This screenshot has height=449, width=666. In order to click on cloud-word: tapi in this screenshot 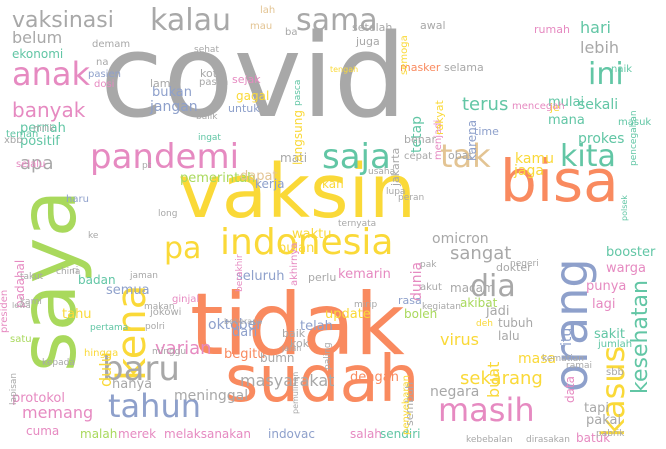, I will do `click(596, 408)`.